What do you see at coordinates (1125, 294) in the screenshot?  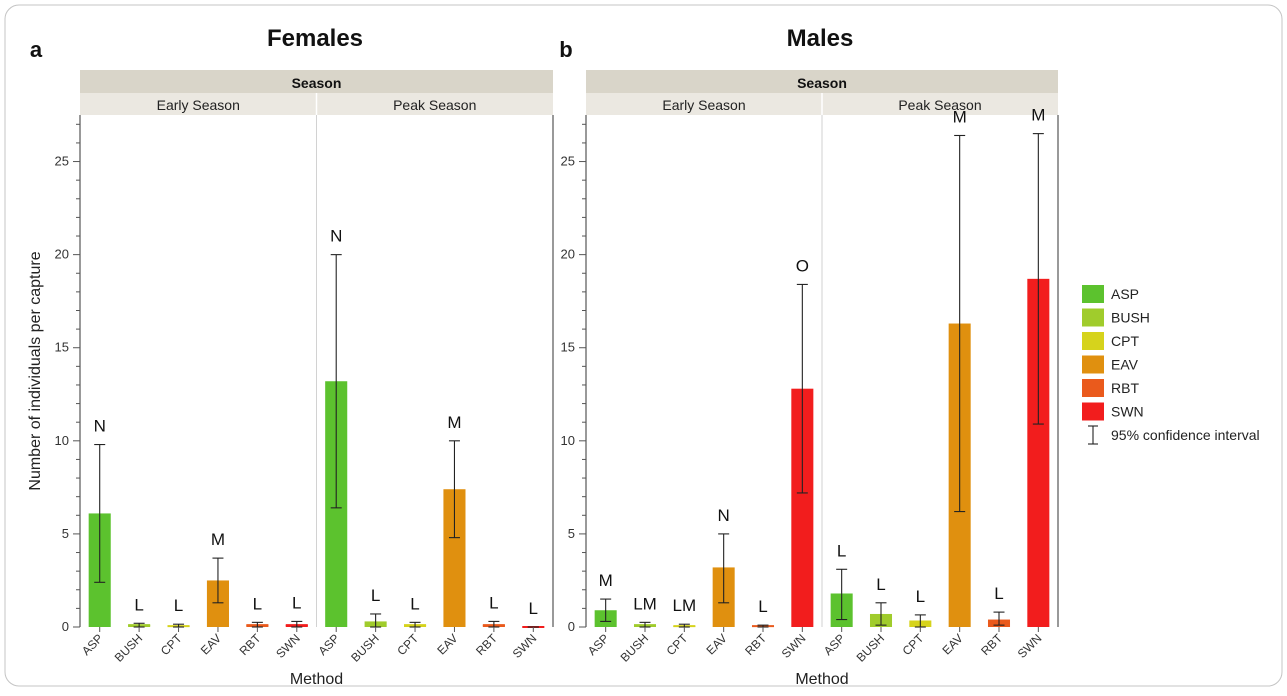 I see `legend-label-asp: ASP` at bounding box center [1125, 294].